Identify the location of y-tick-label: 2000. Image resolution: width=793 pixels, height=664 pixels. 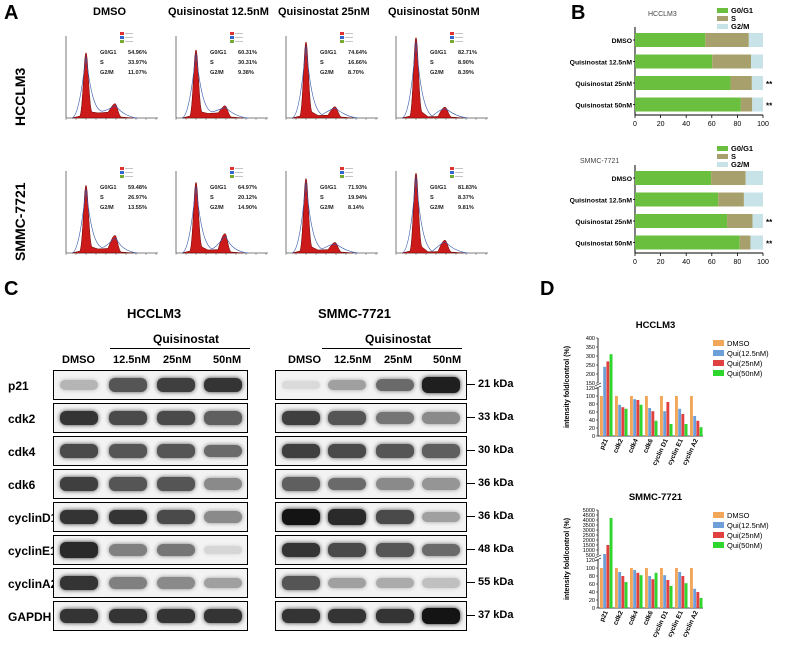
(589, 541).